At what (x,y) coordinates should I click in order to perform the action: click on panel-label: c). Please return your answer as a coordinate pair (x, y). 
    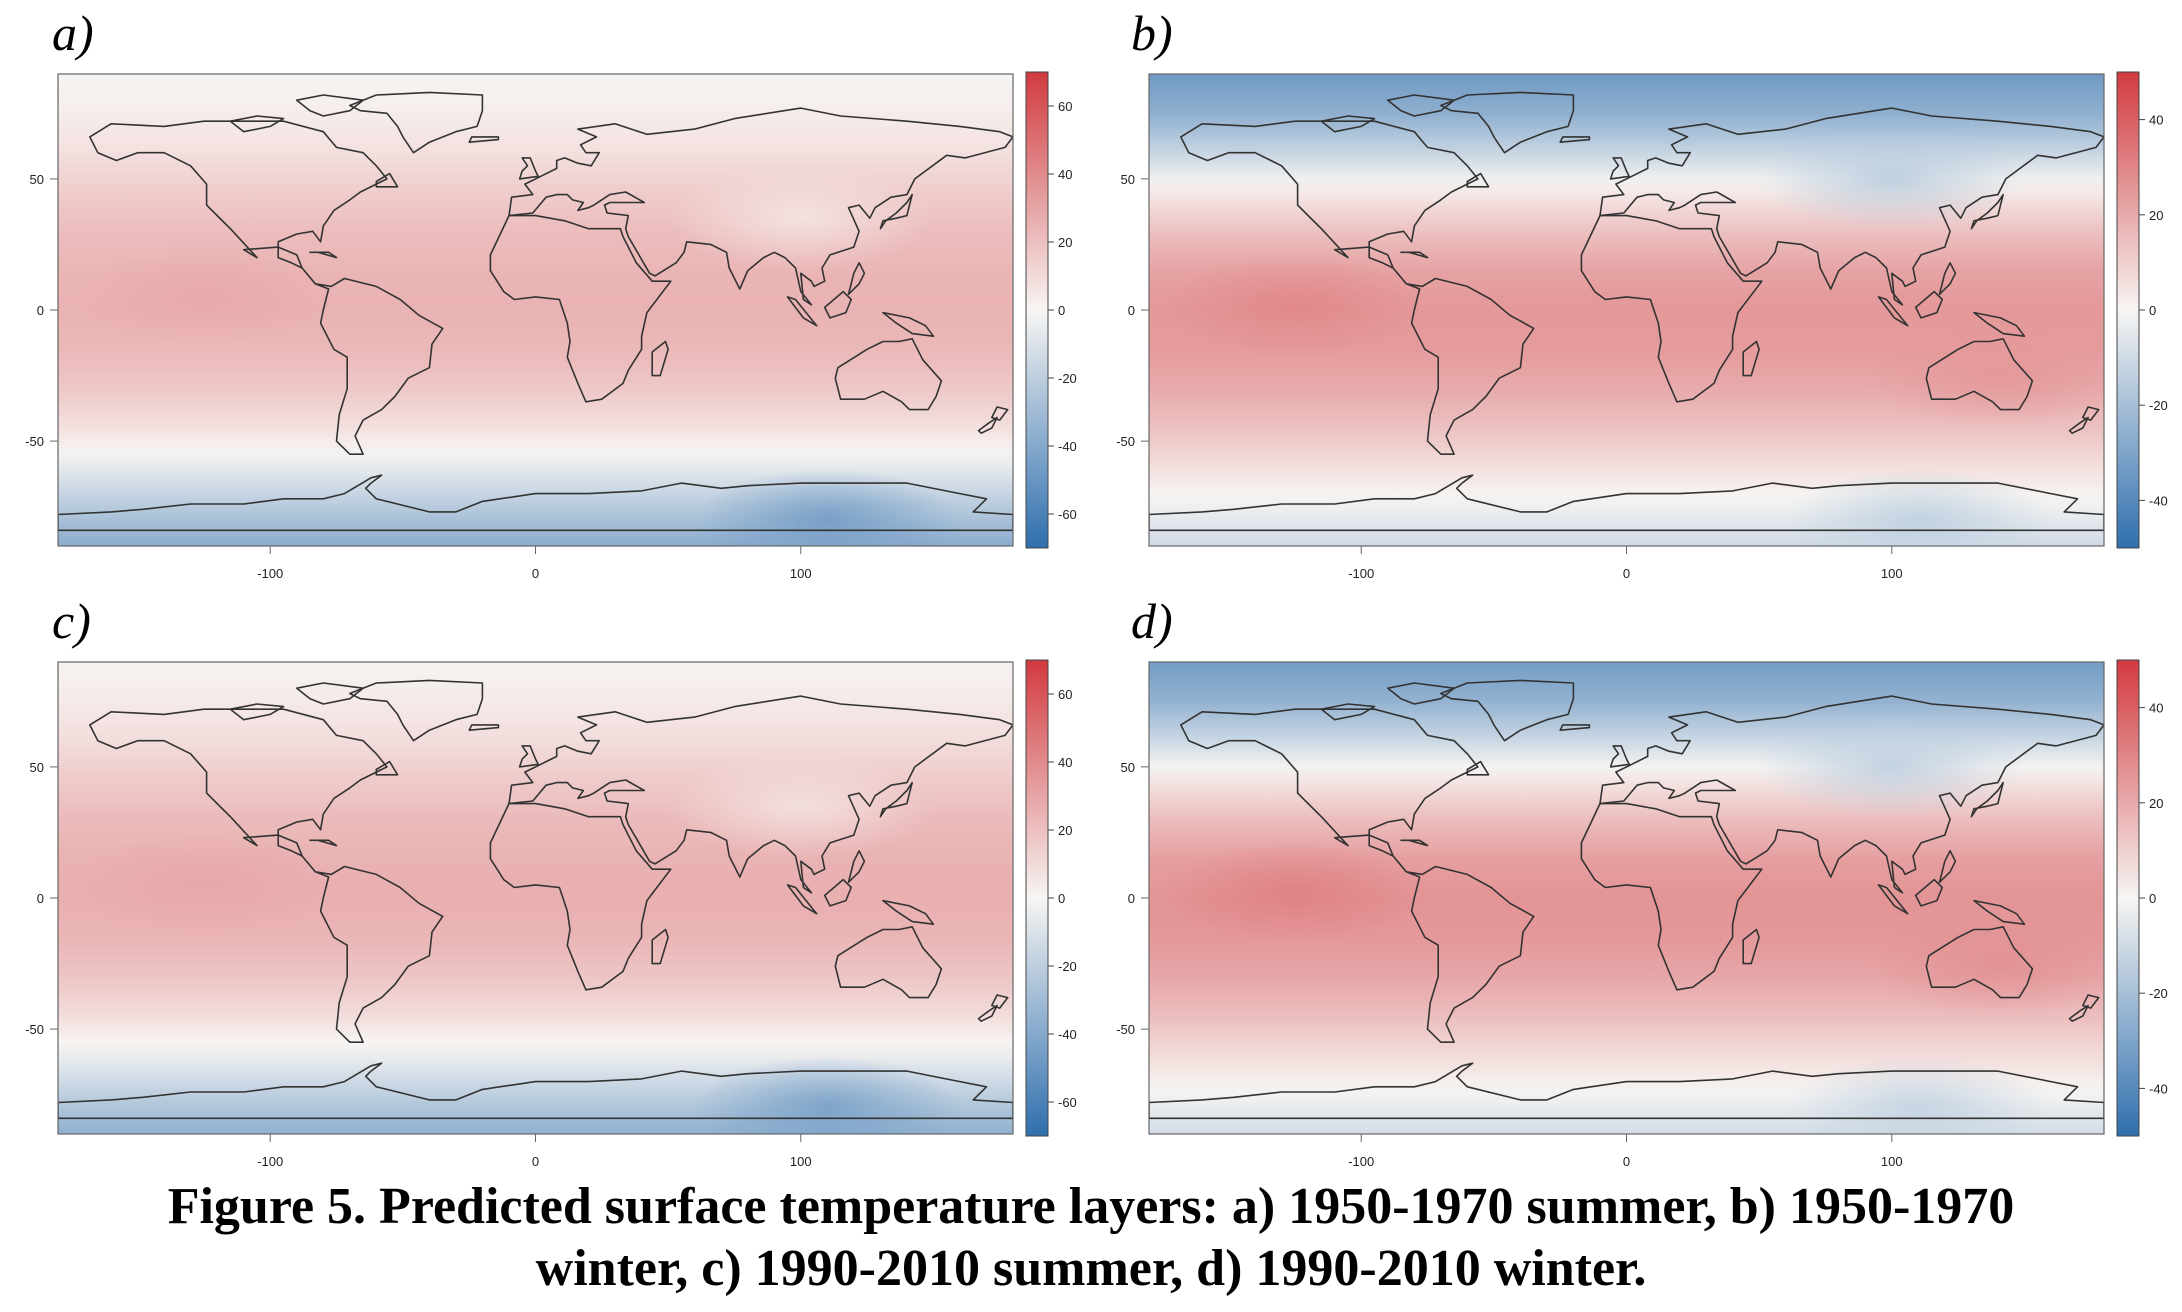
    Looking at the image, I should click on (71, 621).